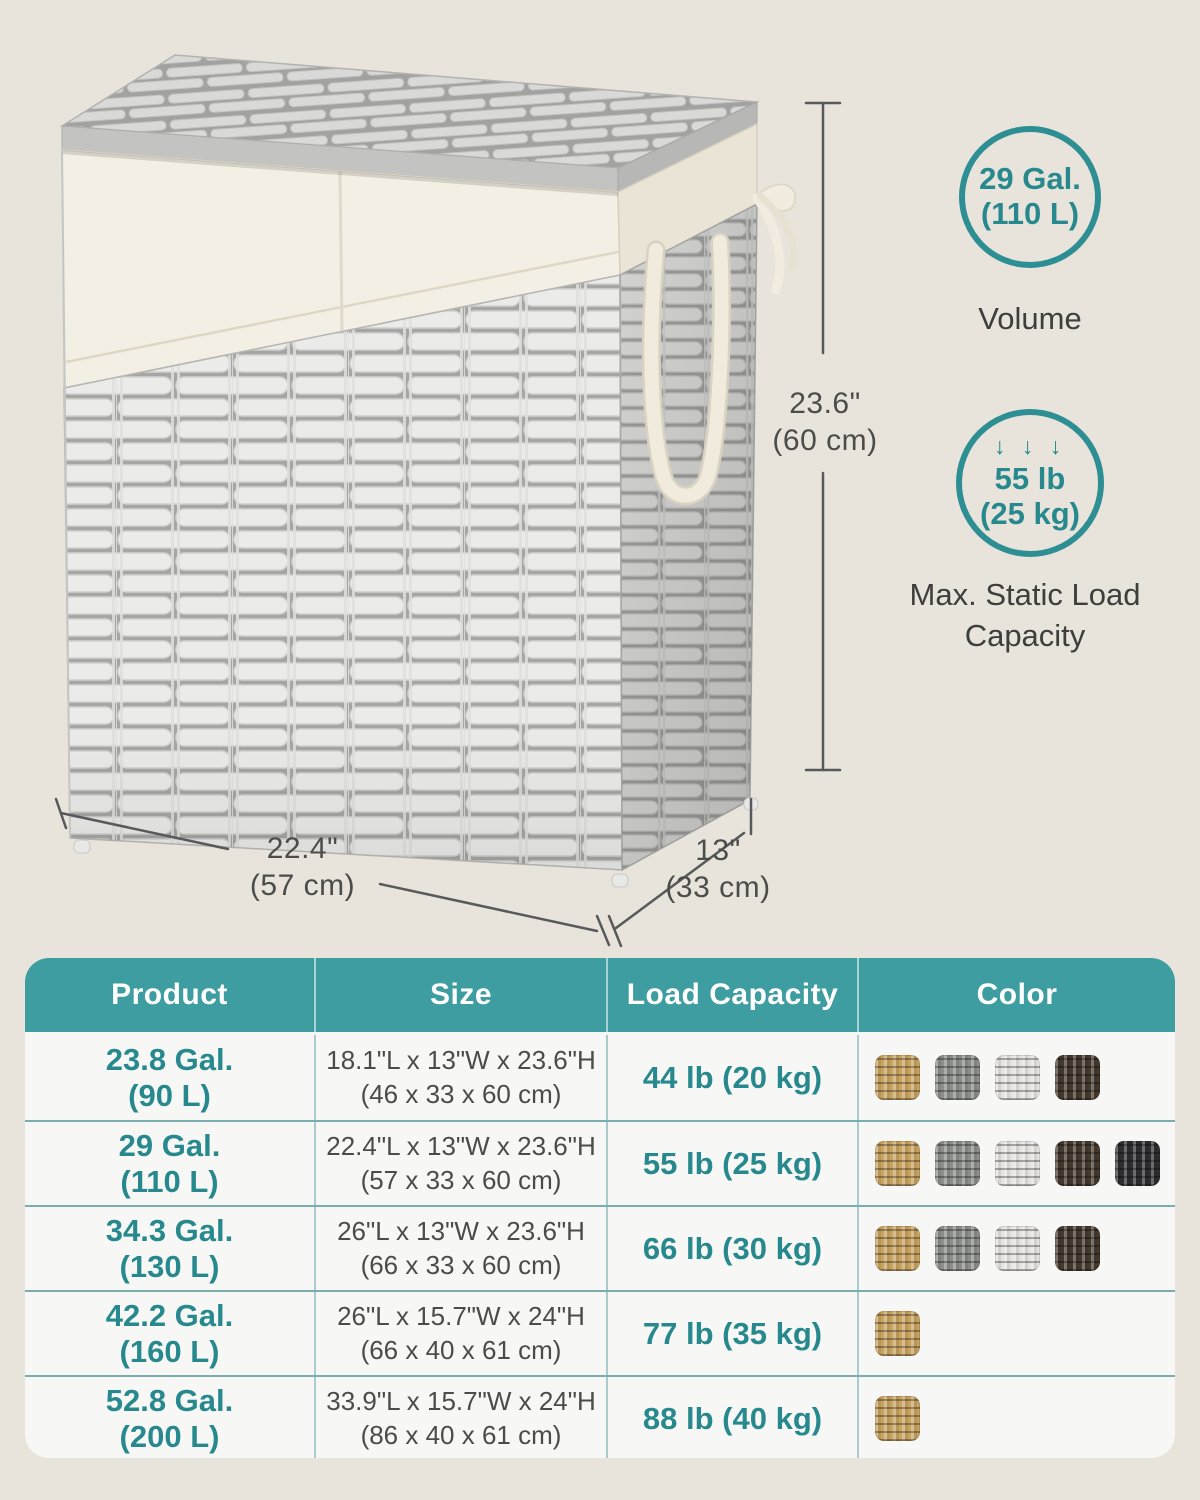 This screenshot has height=1500, width=1200. What do you see at coordinates (409, 123) in the screenshot?
I see `hamper-lid` at bounding box center [409, 123].